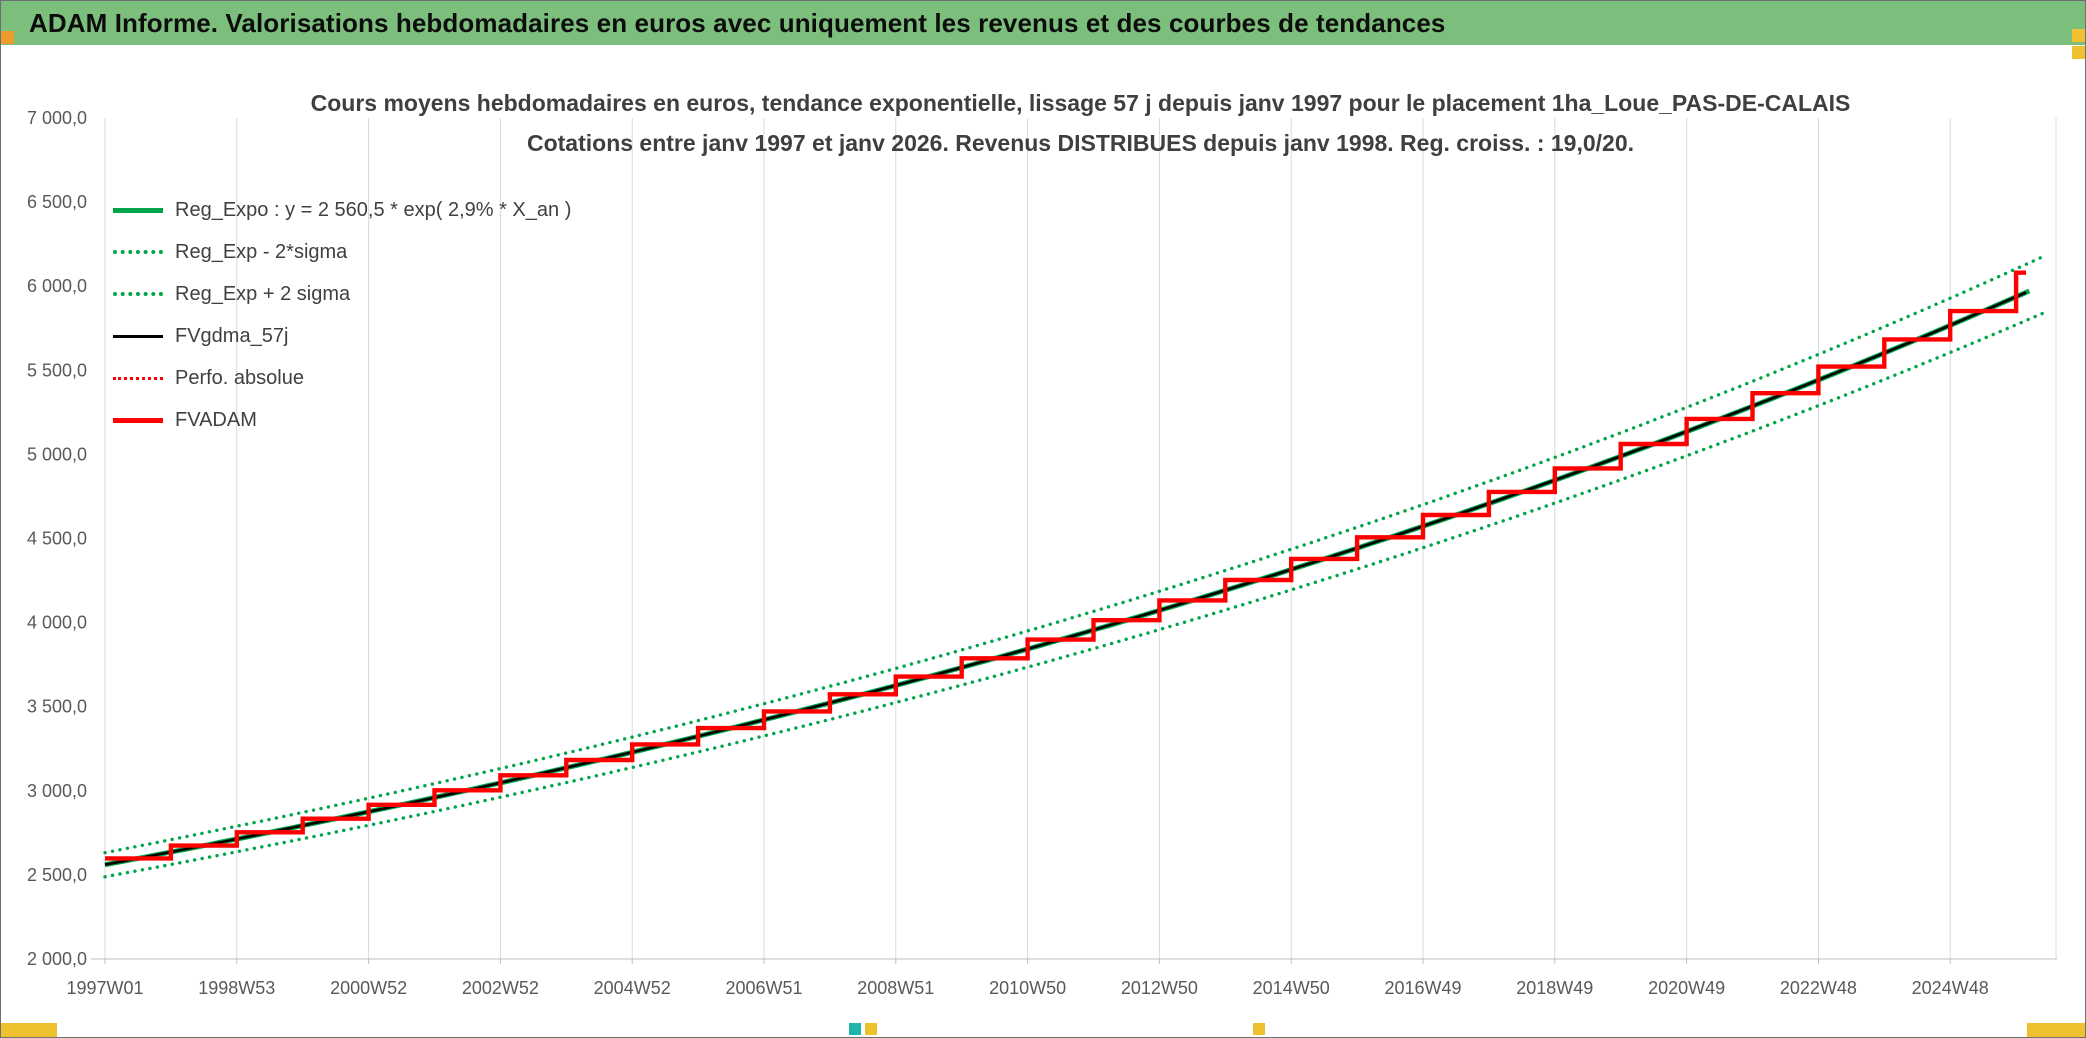  Describe the element at coordinates (342, 420) in the screenshot. I see `legend-item: FVADAM` at that location.